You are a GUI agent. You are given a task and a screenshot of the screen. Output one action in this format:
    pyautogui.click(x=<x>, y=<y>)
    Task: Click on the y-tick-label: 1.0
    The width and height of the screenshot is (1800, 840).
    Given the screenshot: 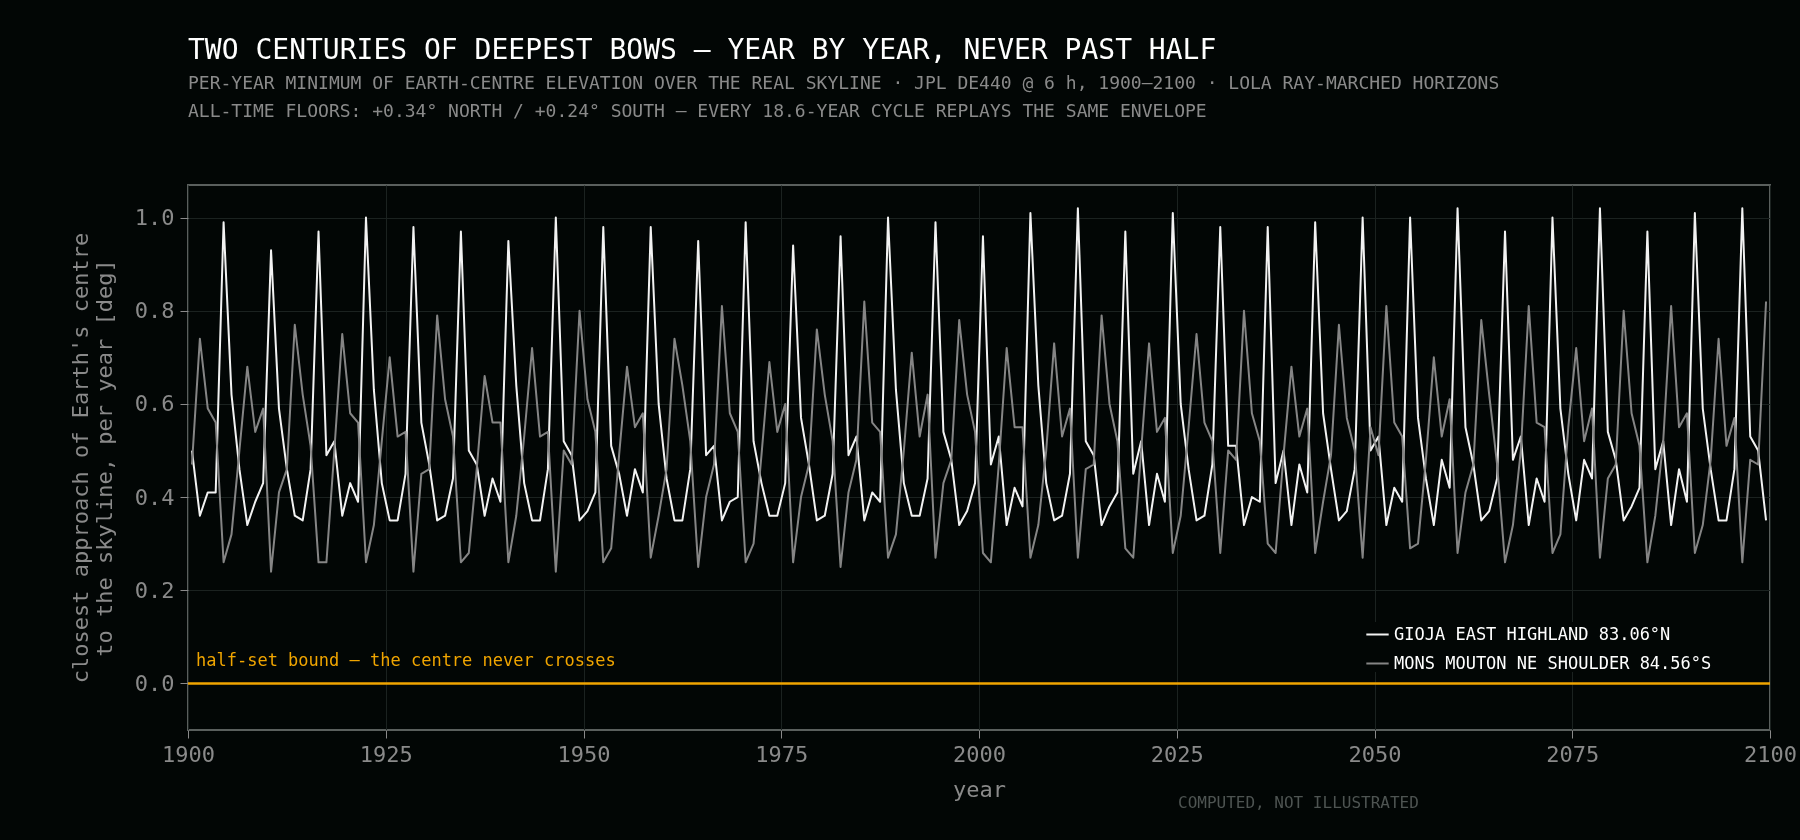 What is the action you would take?
    pyautogui.click(x=154, y=218)
    